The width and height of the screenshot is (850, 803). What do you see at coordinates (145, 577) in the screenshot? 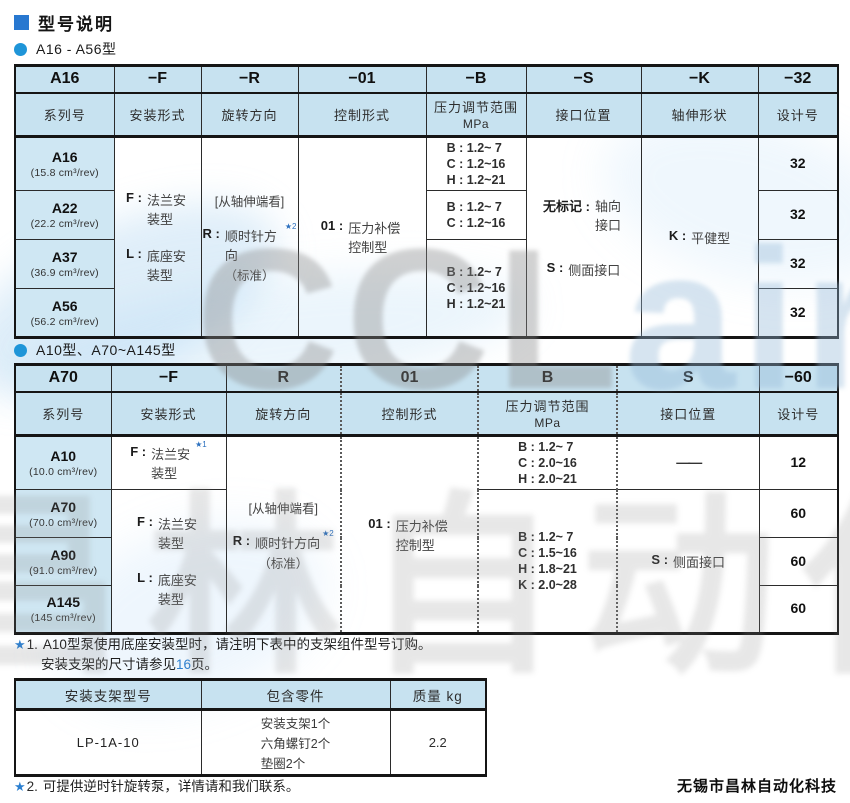
I see `mount-code-l: L :` at bounding box center [145, 577].